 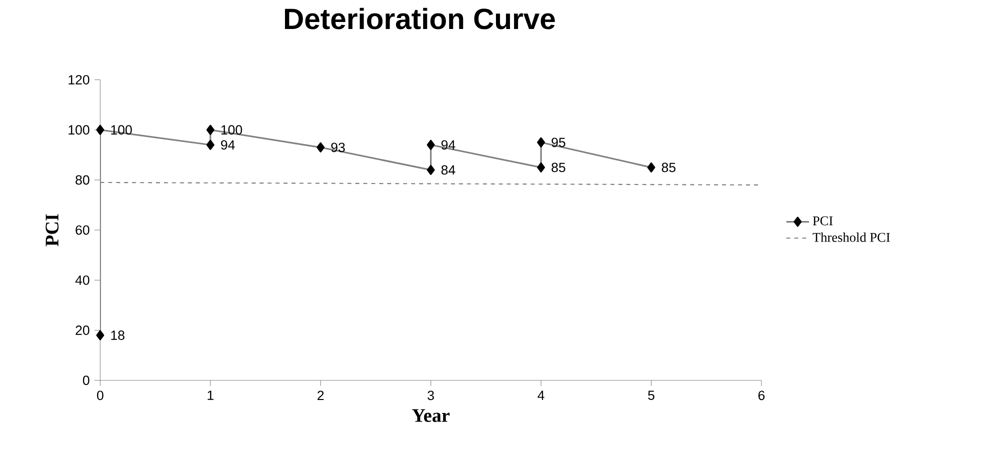 What do you see at coordinates (541, 395) in the screenshot?
I see `x-tick-label: 4` at bounding box center [541, 395].